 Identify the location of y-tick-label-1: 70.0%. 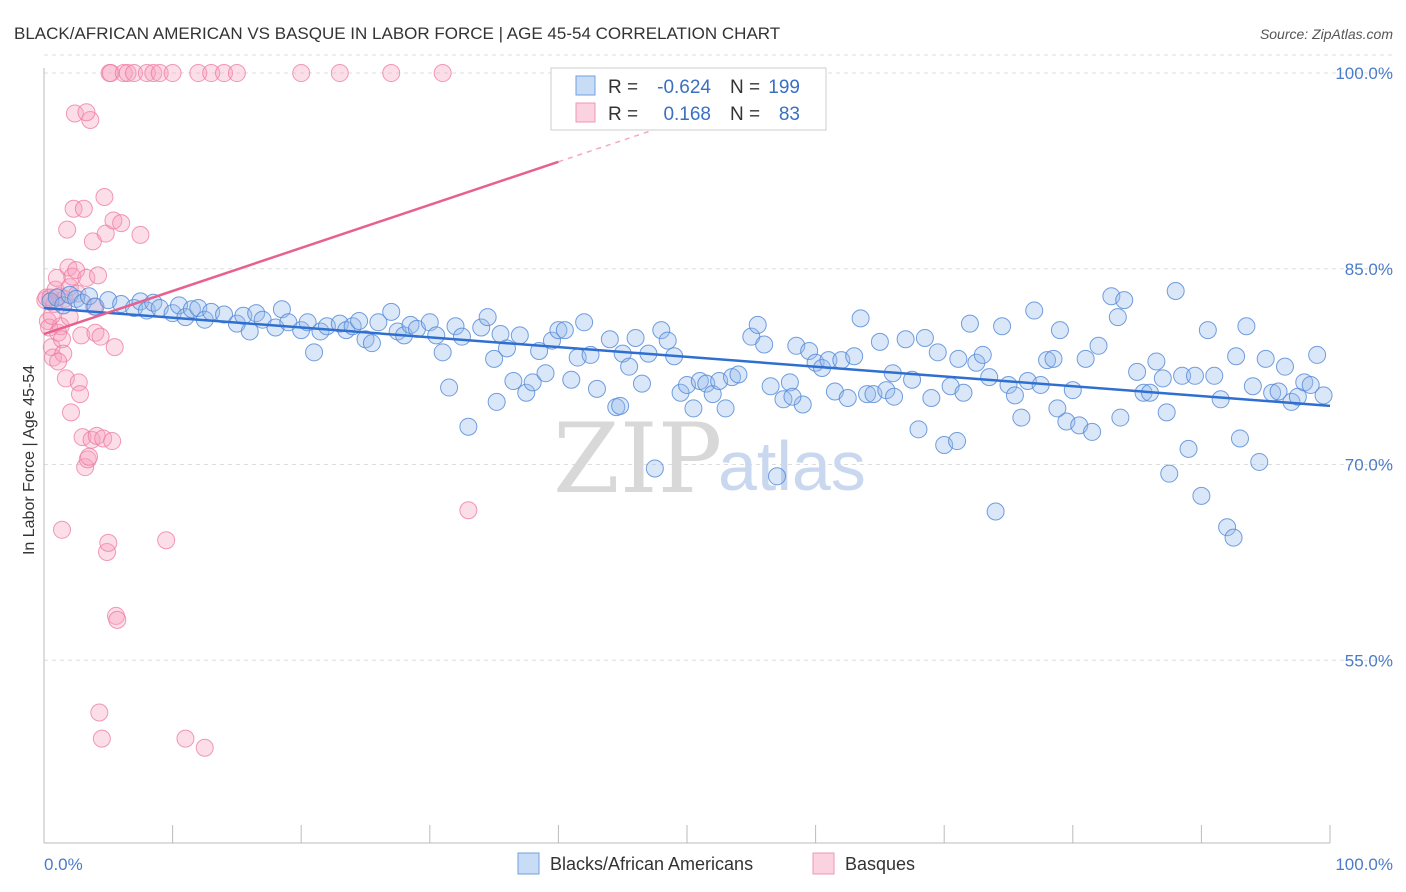
(1369, 465).